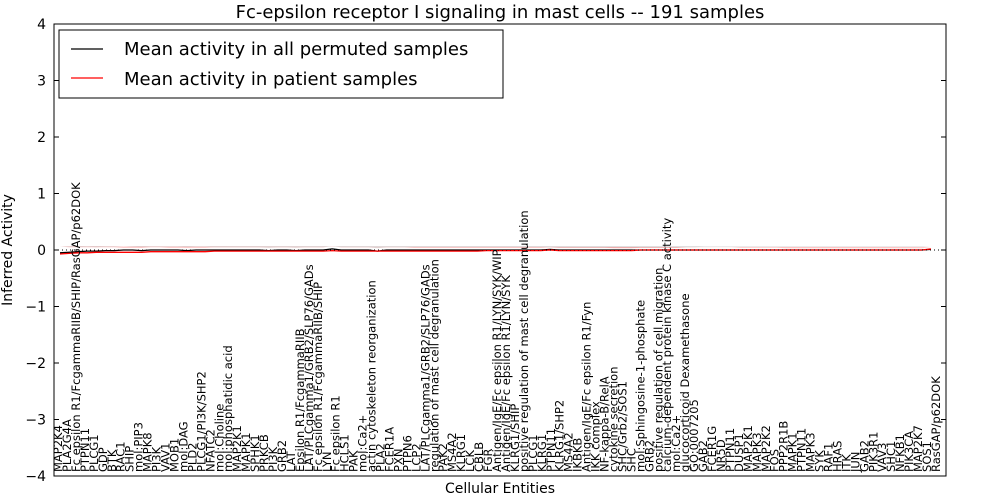 The height and width of the screenshot is (500, 1000). I want to click on entity-label: HRAS, so click(837, 456).